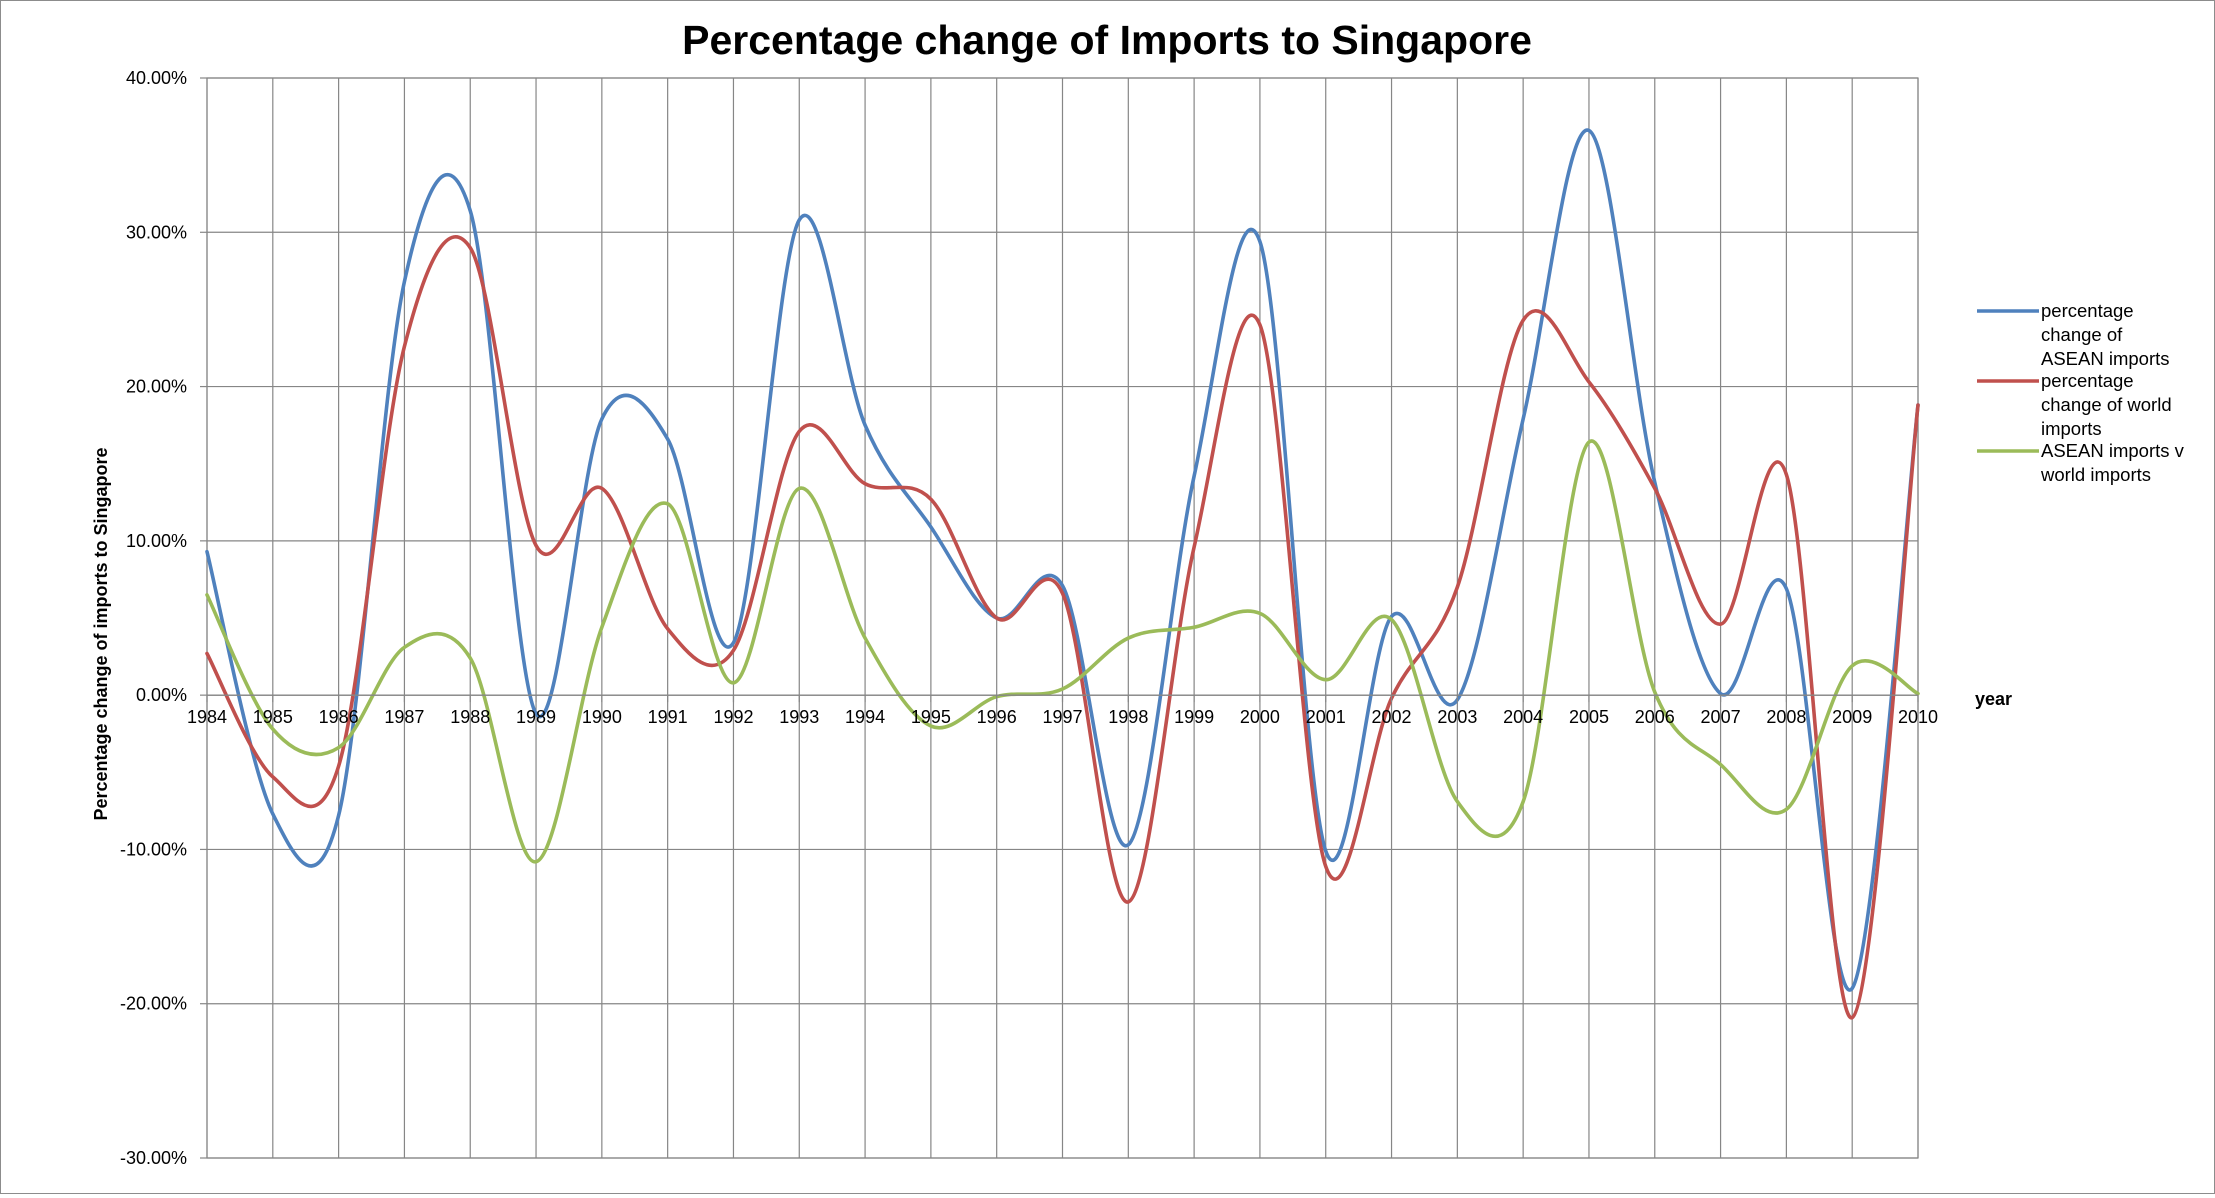 This screenshot has width=2215, height=1198. What do you see at coordinates (1786, 717) in the screenshot?
I see `x-tick-label: 2008` at bounding box center [1786, 717].